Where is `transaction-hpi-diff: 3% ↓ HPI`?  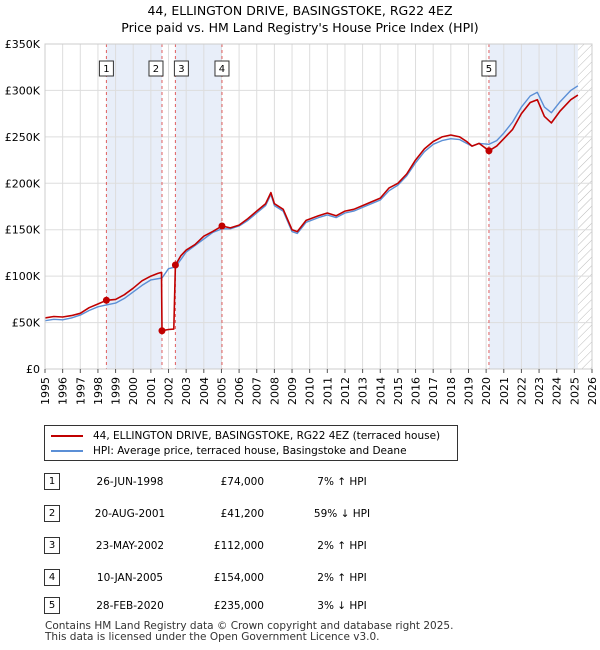 transaction-hpi-diff: 3% ↓ HPI is located at coordinates (342, 606).